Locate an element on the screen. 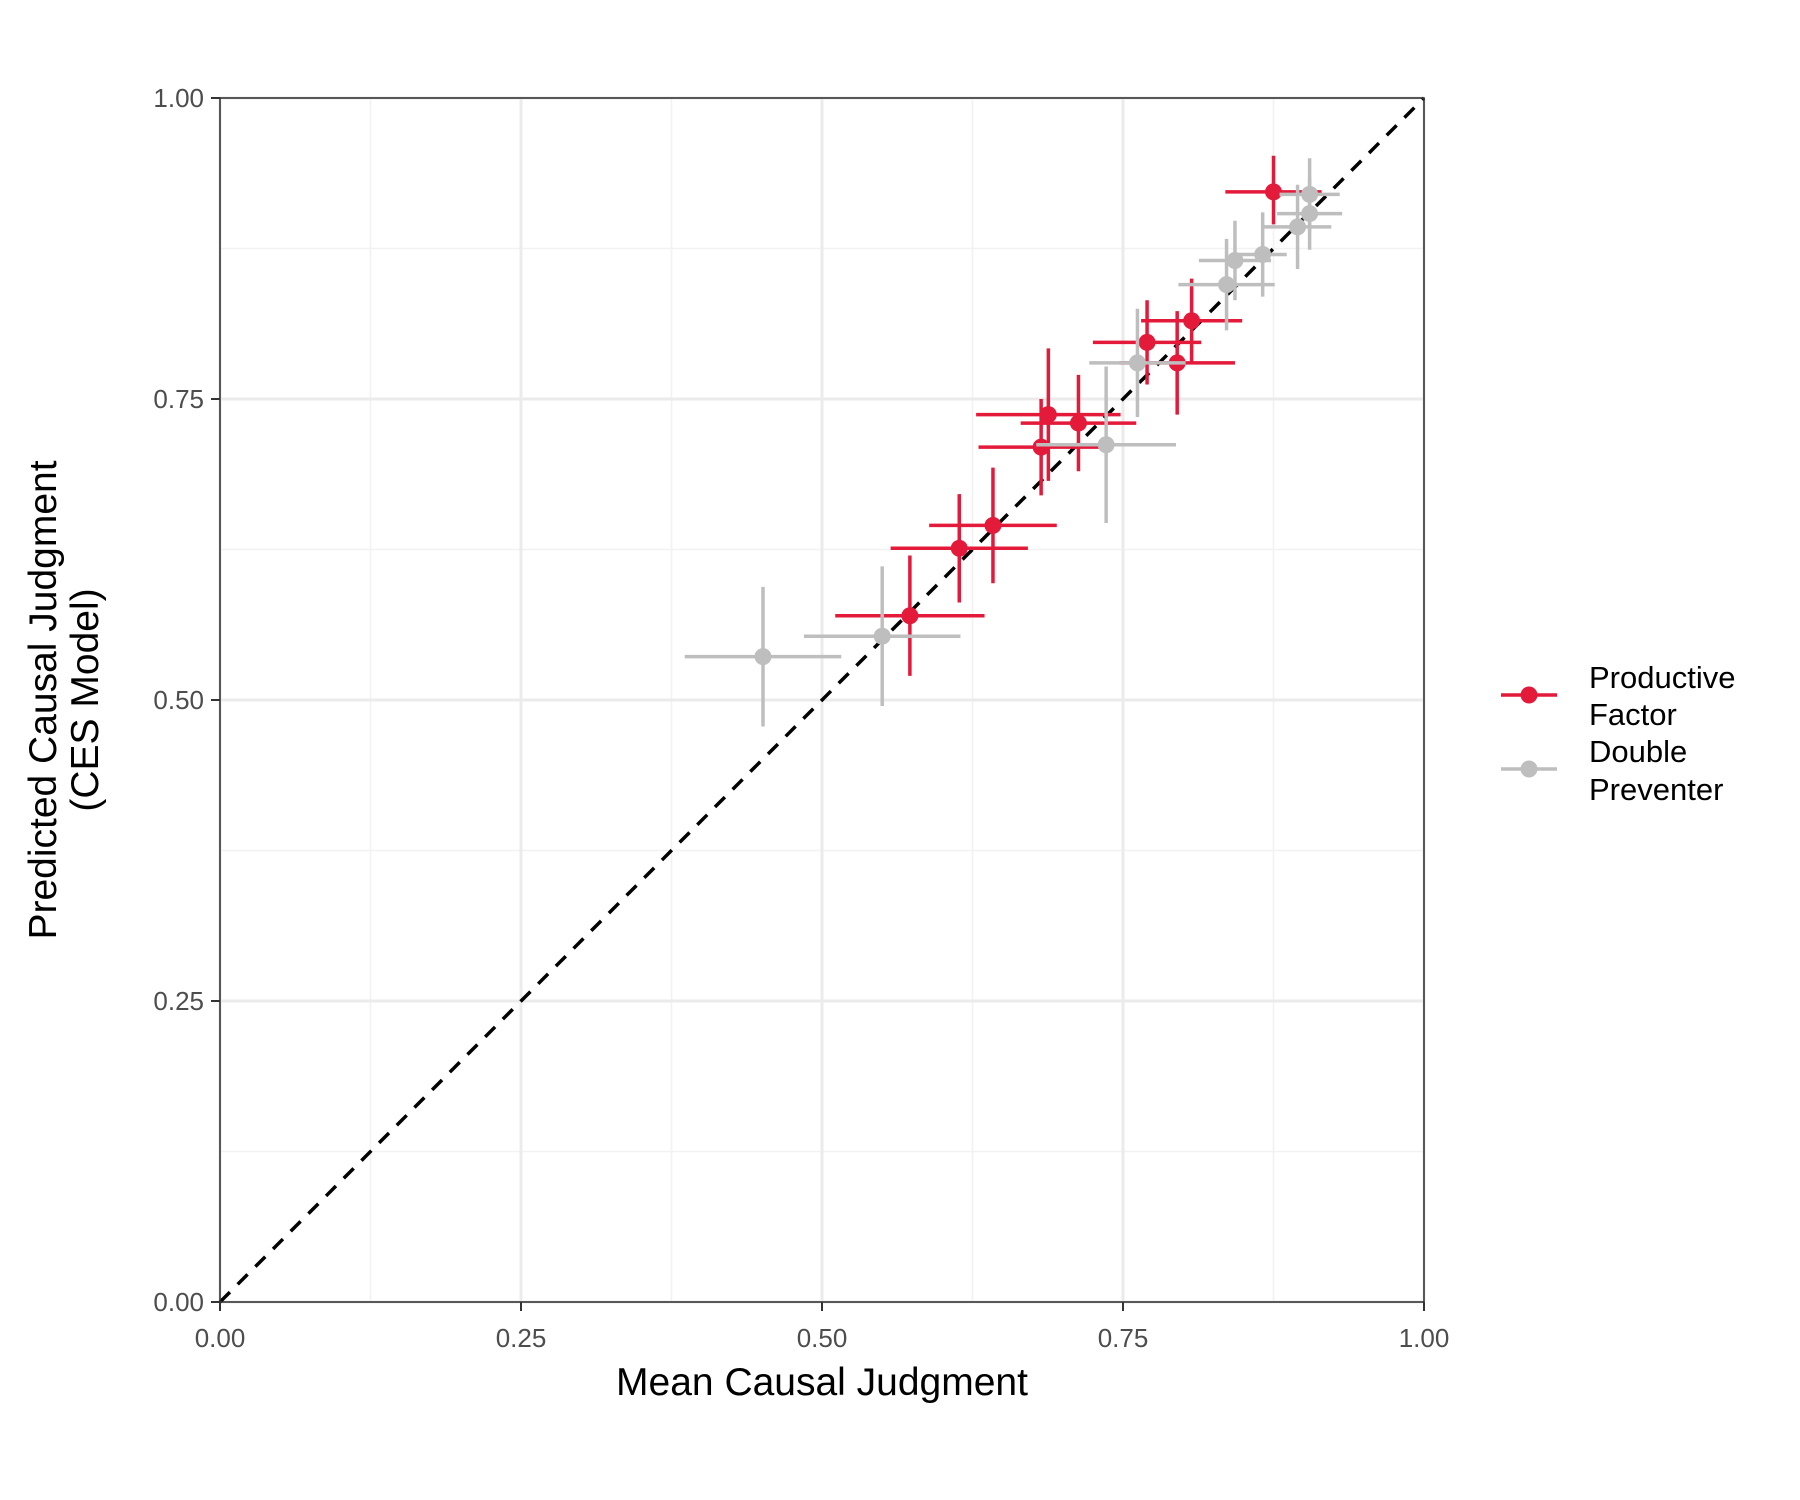 This screenshot has height=1500, width=1800. x-tick-label: 0.50 is located at coordinates (822, 1338).